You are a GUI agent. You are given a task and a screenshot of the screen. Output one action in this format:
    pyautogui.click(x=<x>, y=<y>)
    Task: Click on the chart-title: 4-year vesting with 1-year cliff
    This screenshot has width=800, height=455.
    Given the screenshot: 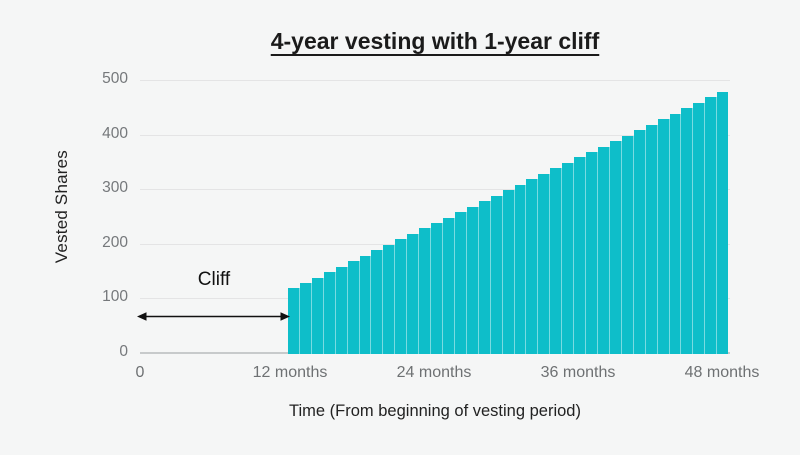 What is the action you would take?
    pyautogui.click(x=435, y=41)
    